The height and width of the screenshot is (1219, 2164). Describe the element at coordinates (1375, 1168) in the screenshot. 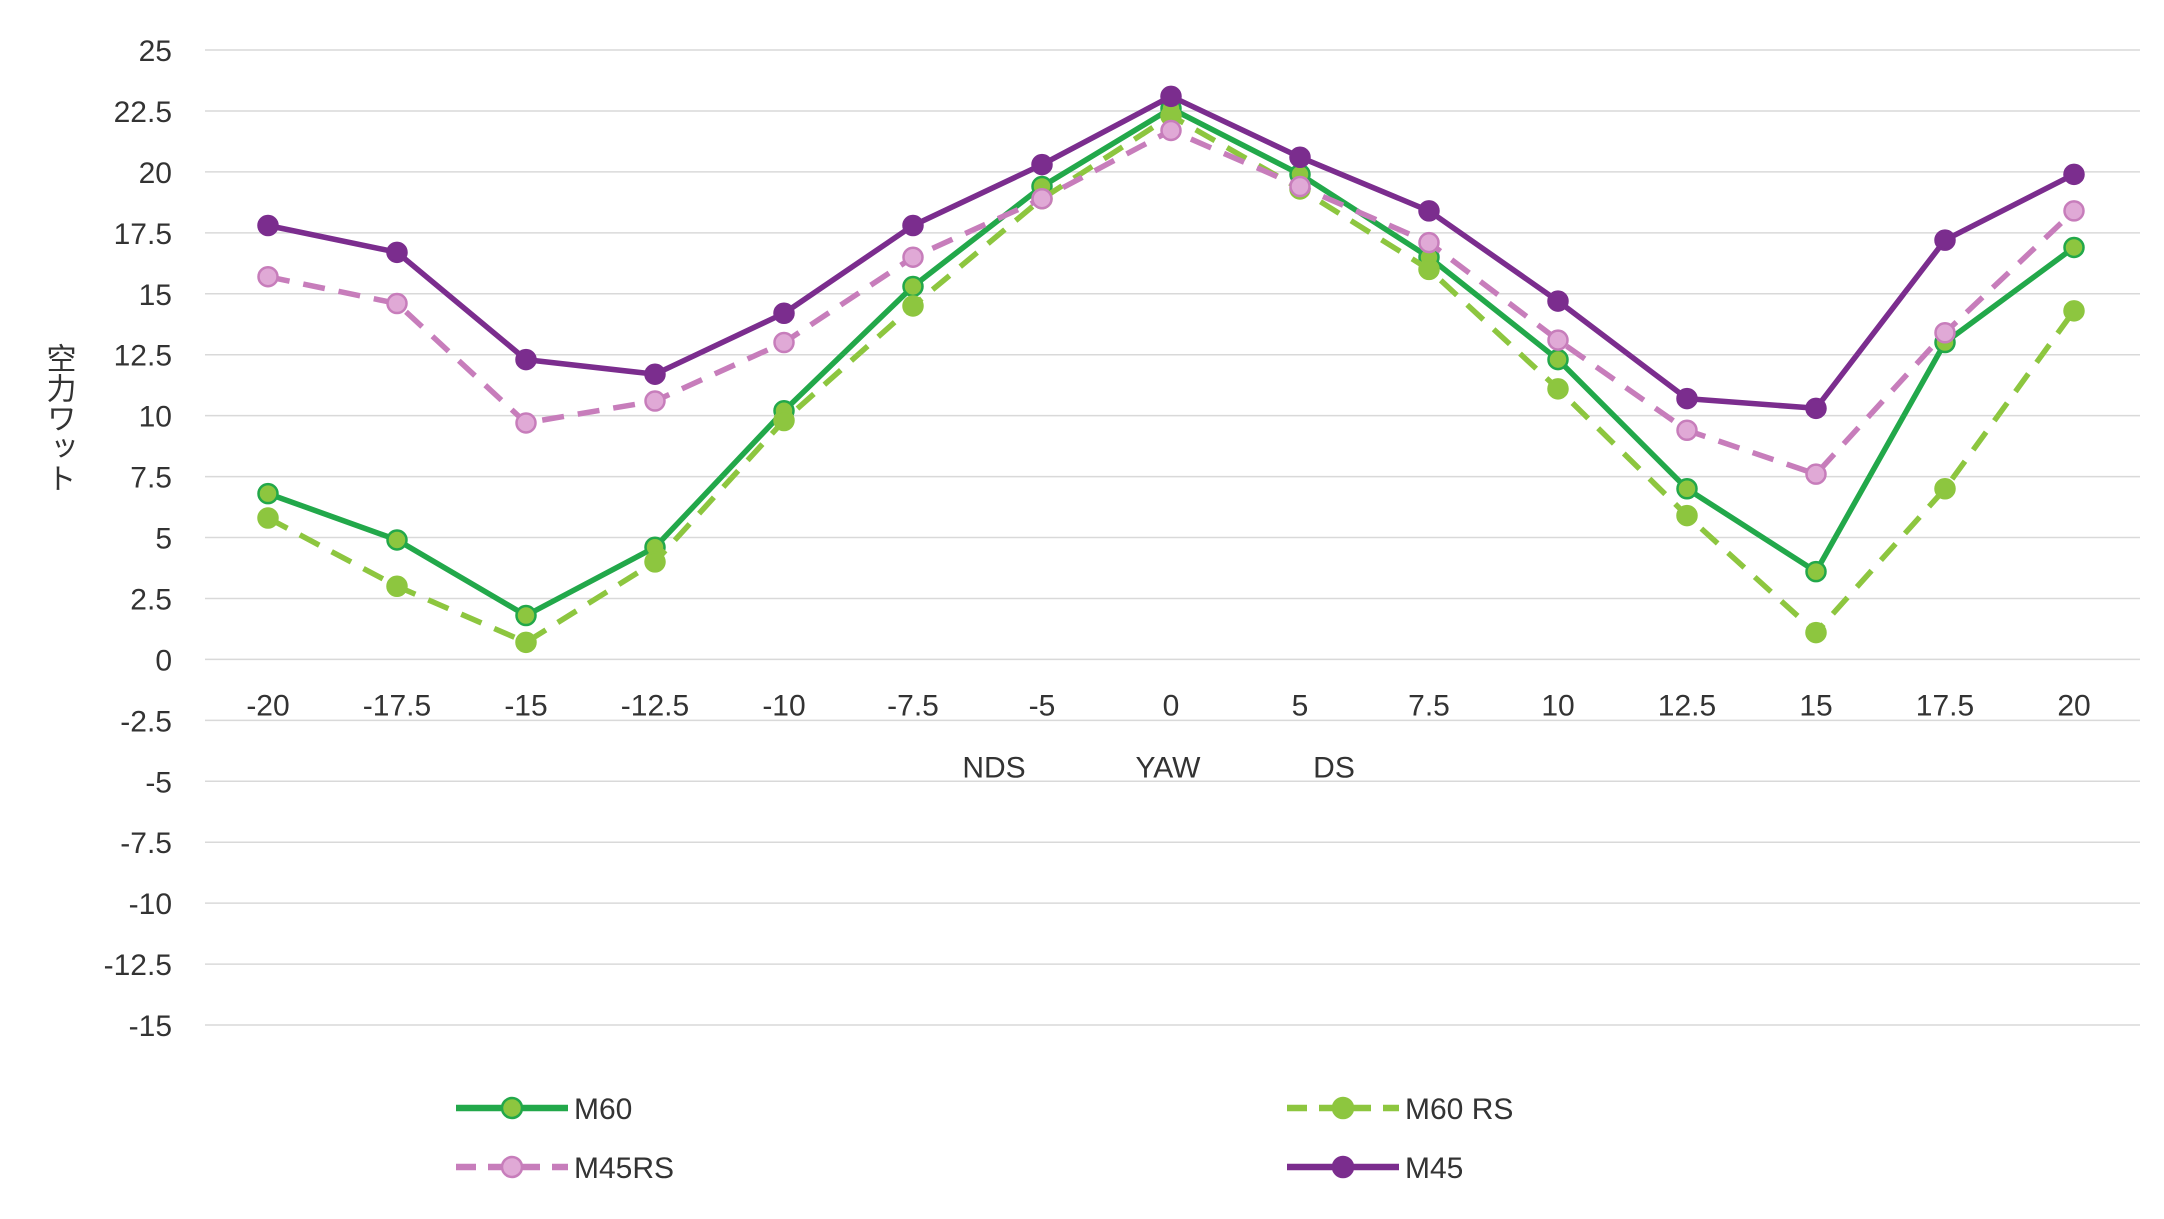

I see `legend-item: M45` at that location.